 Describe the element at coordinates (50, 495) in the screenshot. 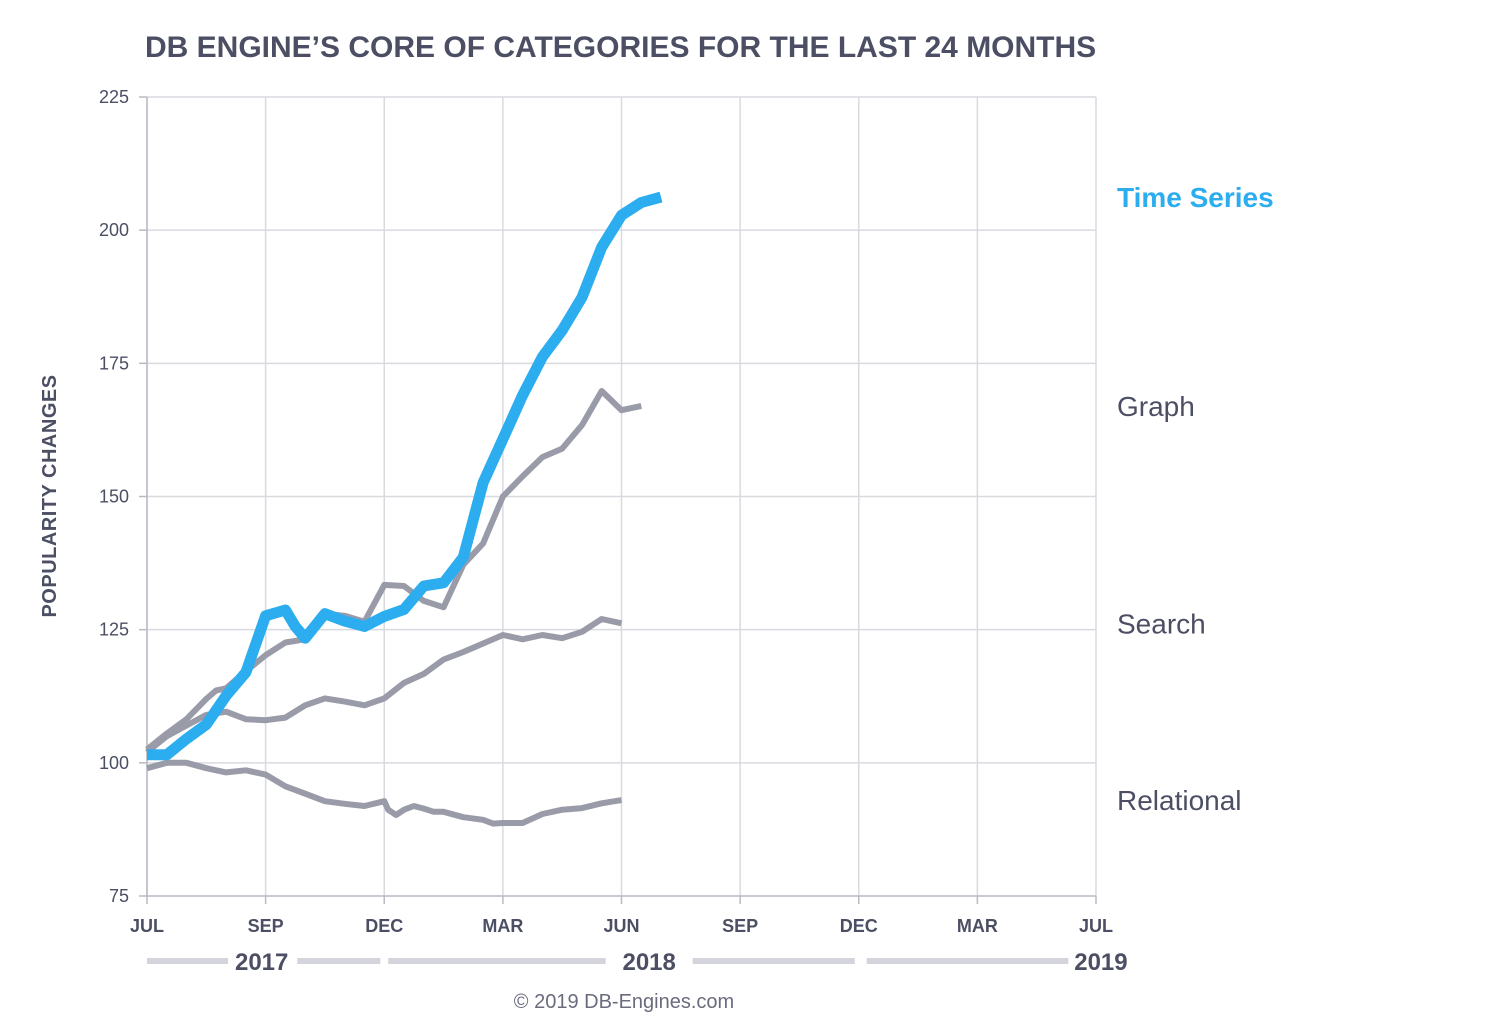

I see `y-axis-label: POPULARITY CHANGES` at that location.